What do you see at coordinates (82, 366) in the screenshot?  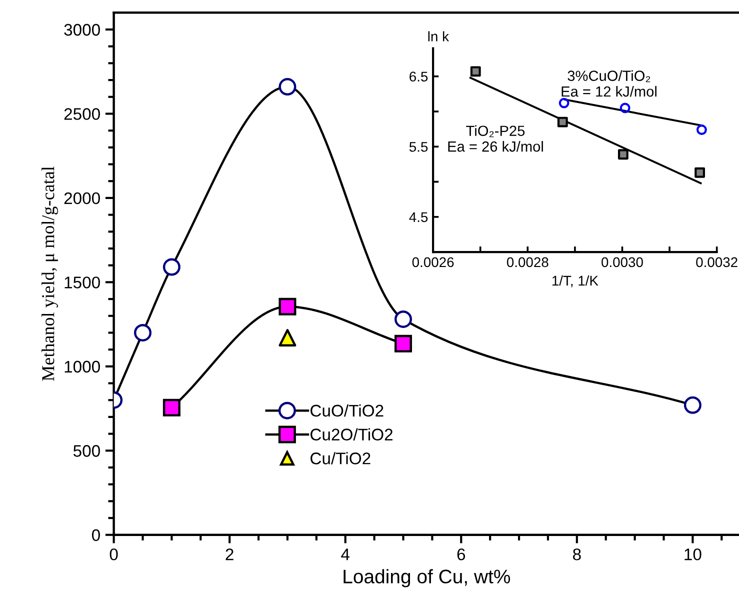 I see `y-tick-label: 1000` at bounding box center [82, 366].